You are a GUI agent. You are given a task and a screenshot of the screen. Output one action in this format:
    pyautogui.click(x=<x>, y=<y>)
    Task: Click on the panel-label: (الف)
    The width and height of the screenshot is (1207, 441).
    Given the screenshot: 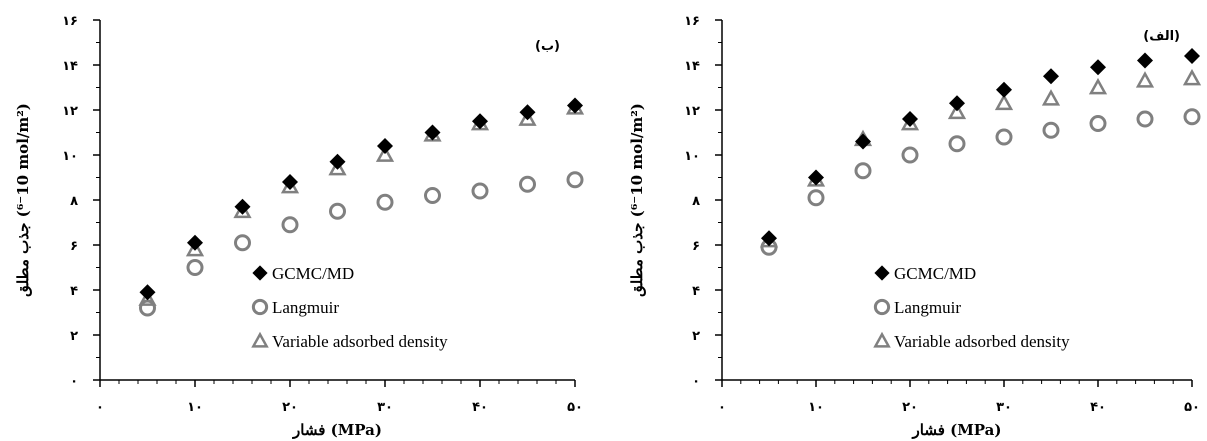 What is the action you would take?
    pyautogui.click(x=1161, y=36)
    